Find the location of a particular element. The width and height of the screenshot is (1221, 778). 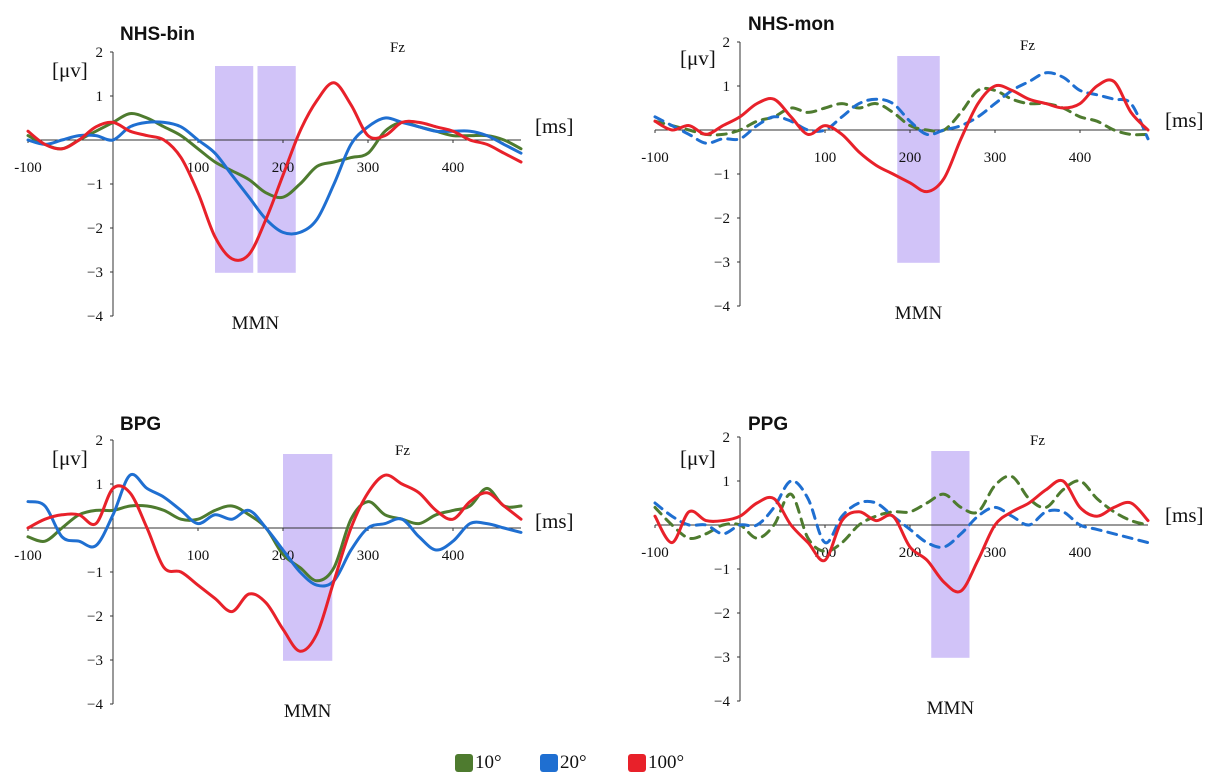

panel-title: NHS-mon is located at coordinates (791, 24).